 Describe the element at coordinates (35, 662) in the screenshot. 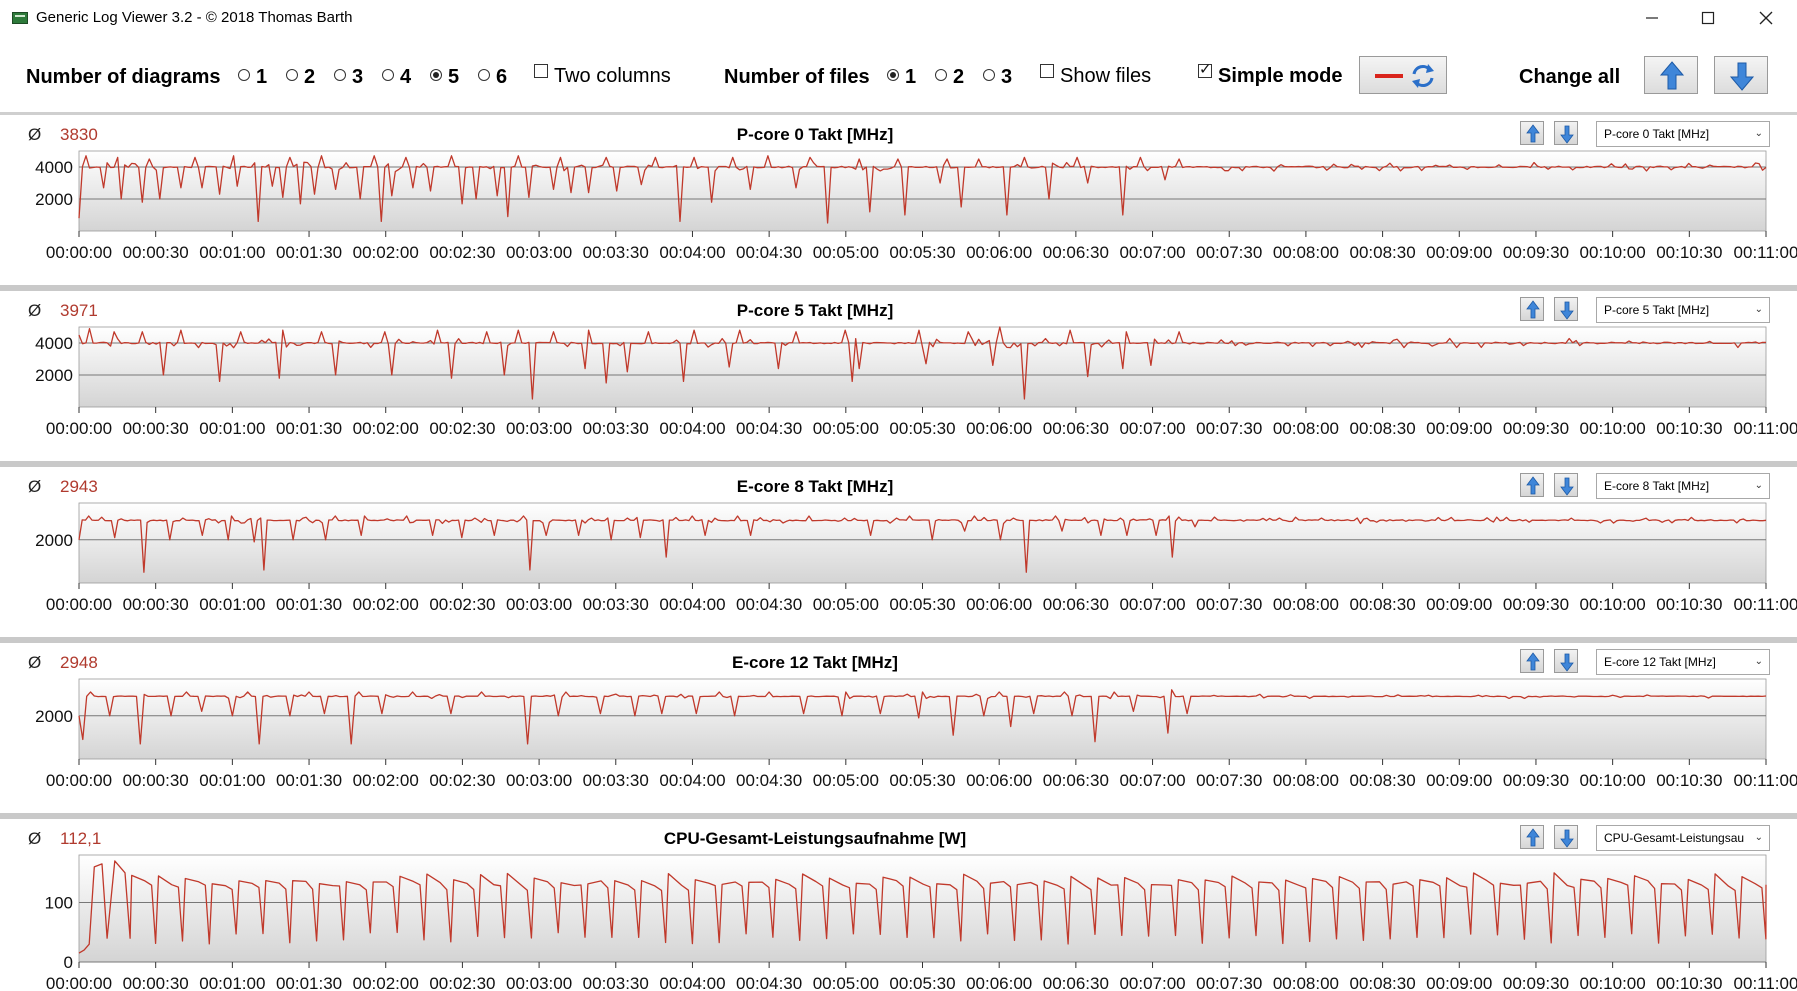

I see `average-symbol: Ø` at that location.